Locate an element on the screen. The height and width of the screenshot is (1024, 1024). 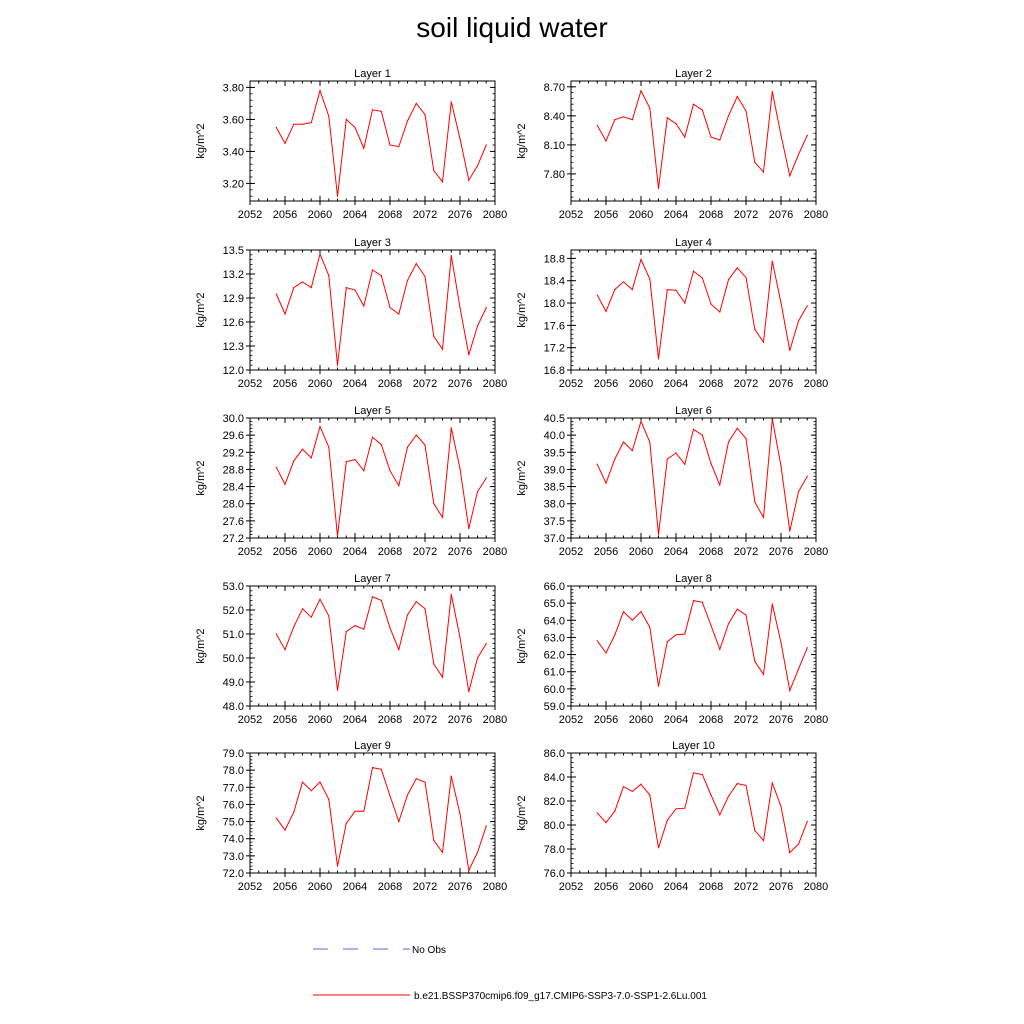
y-tick-label: 3.20 is located at coordinates (233, 184).